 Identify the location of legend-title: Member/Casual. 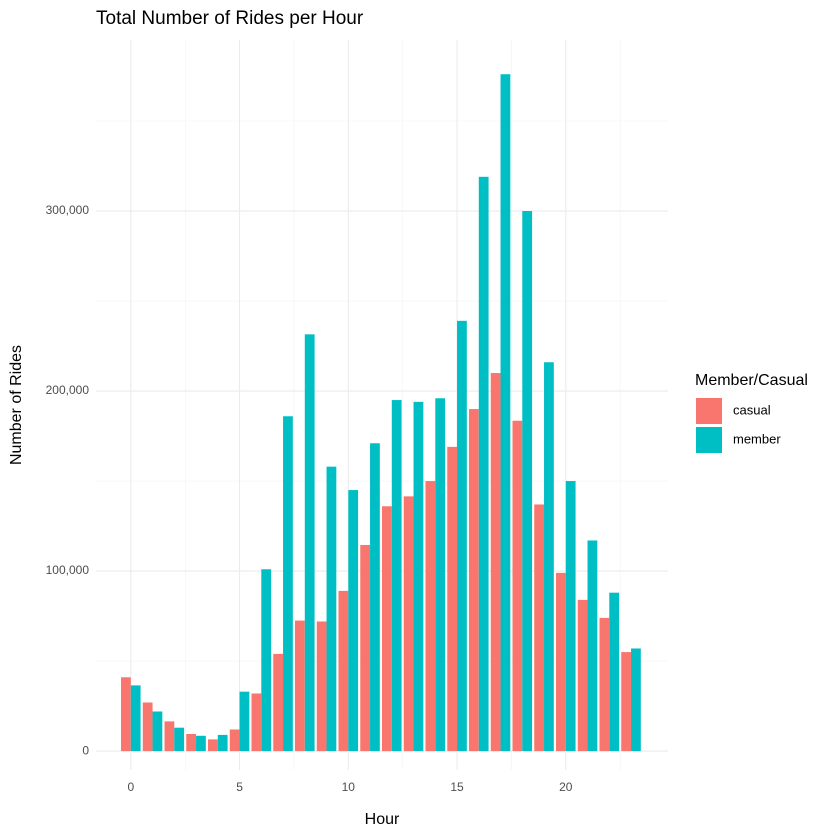
(751, 380).